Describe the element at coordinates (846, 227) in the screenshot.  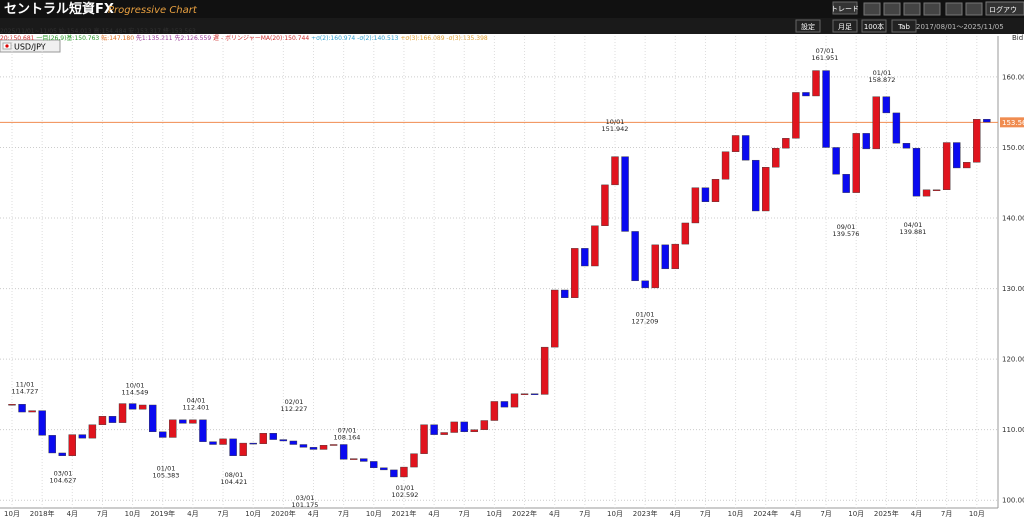
I see `annotation-date: 09/01` at that location.